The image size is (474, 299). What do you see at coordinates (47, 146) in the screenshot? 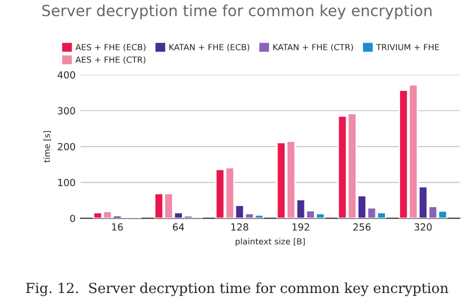
I see `y-axis-title: time [s]` at bounding box center [47, 146].